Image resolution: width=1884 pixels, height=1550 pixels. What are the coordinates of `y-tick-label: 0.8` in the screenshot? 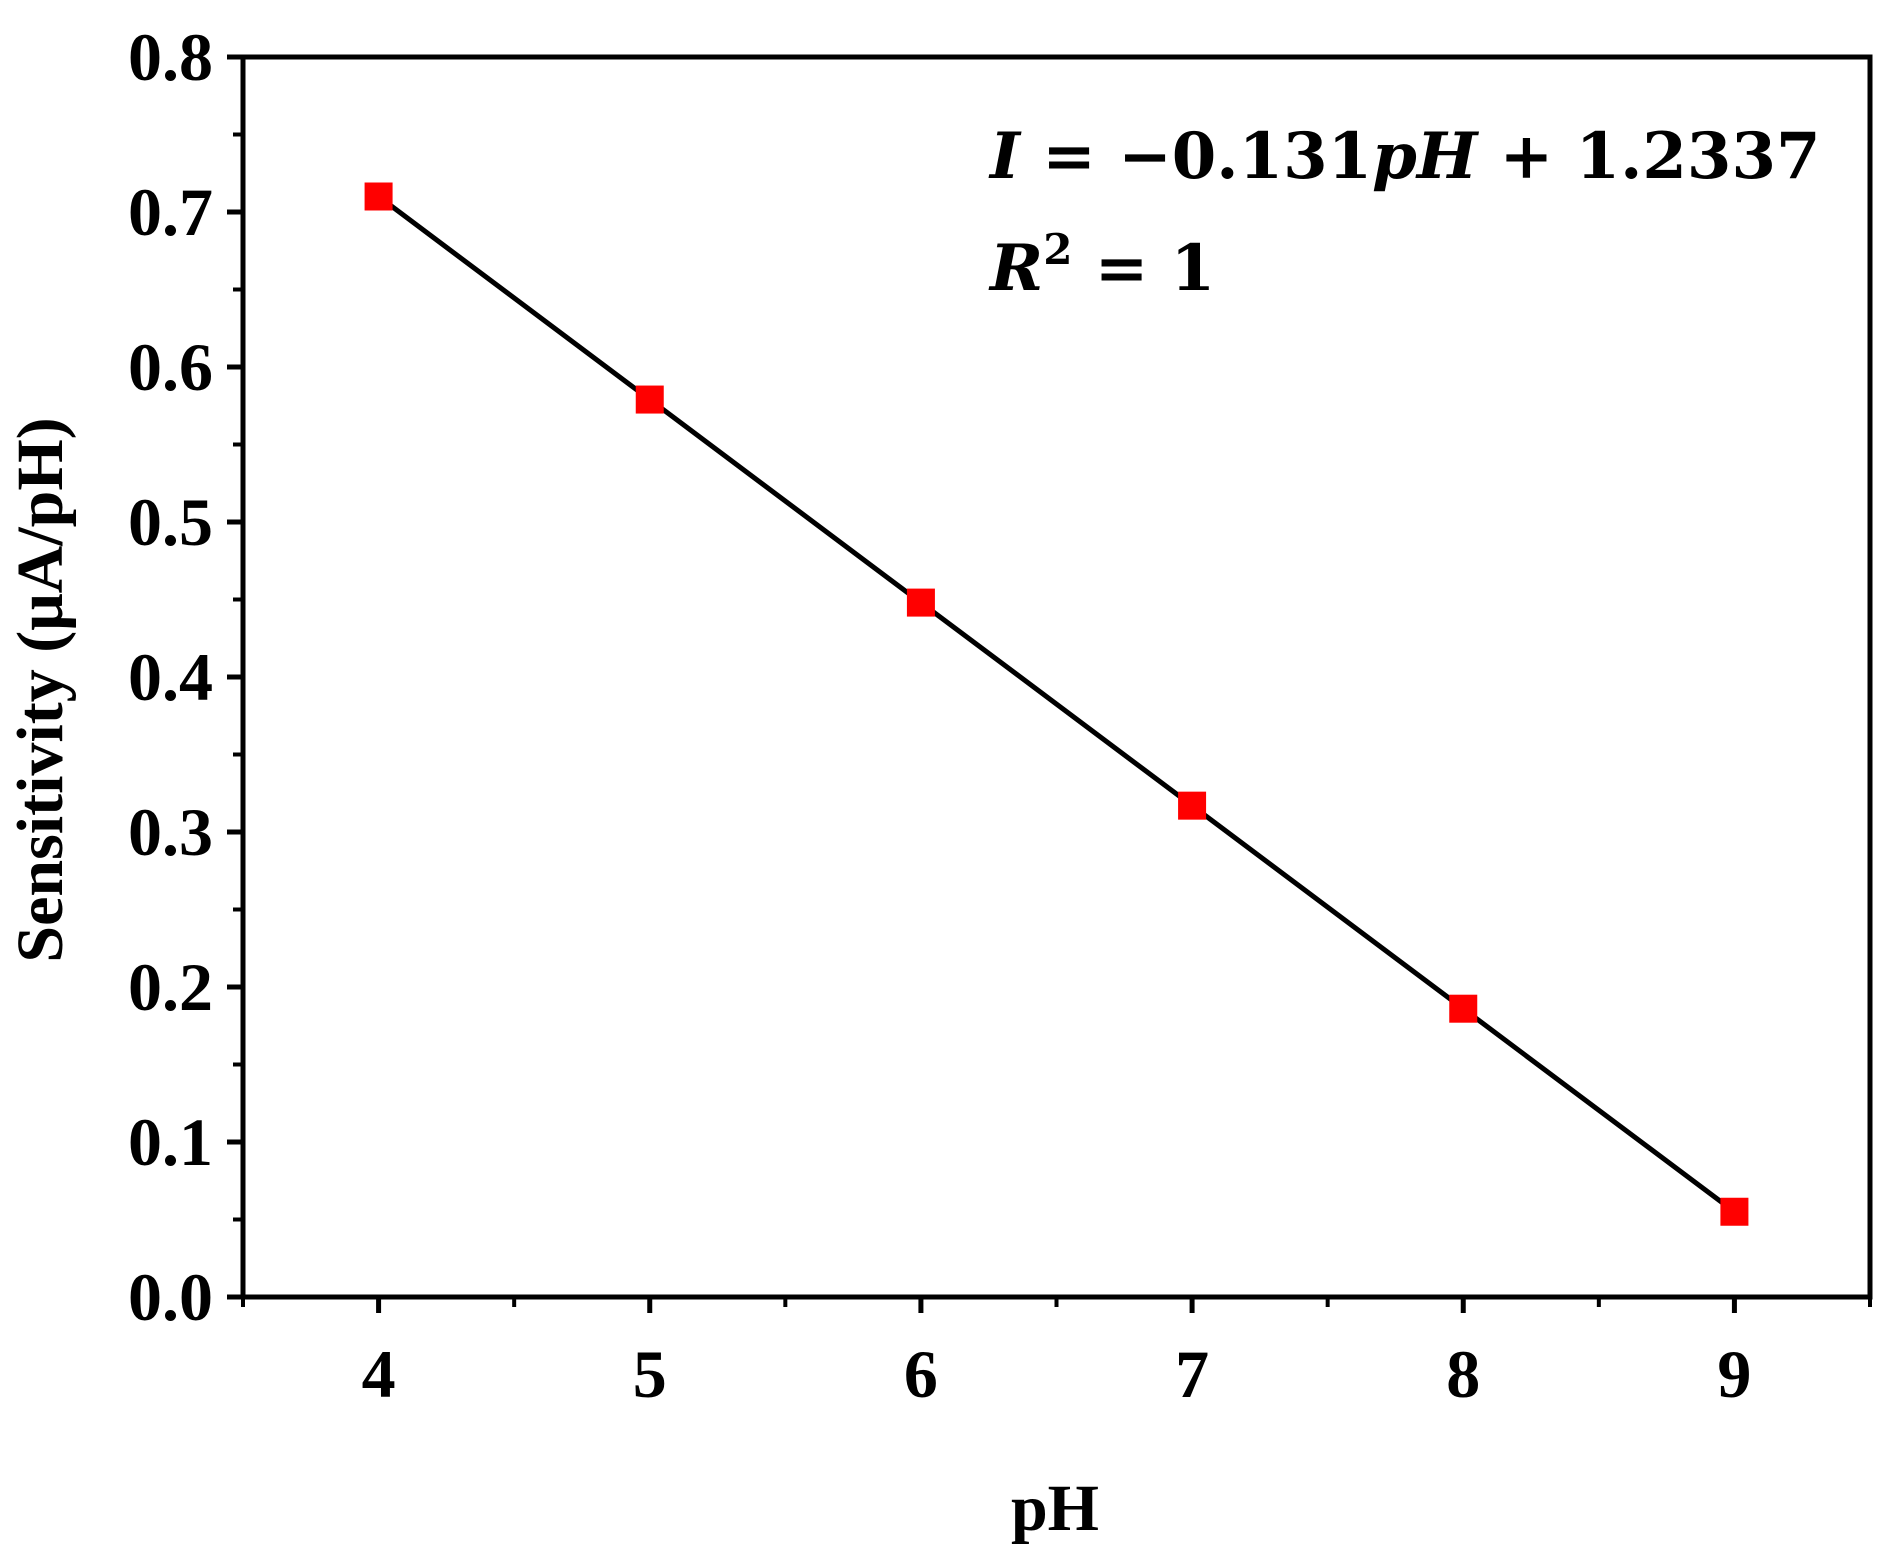 It's located at (170, 57).